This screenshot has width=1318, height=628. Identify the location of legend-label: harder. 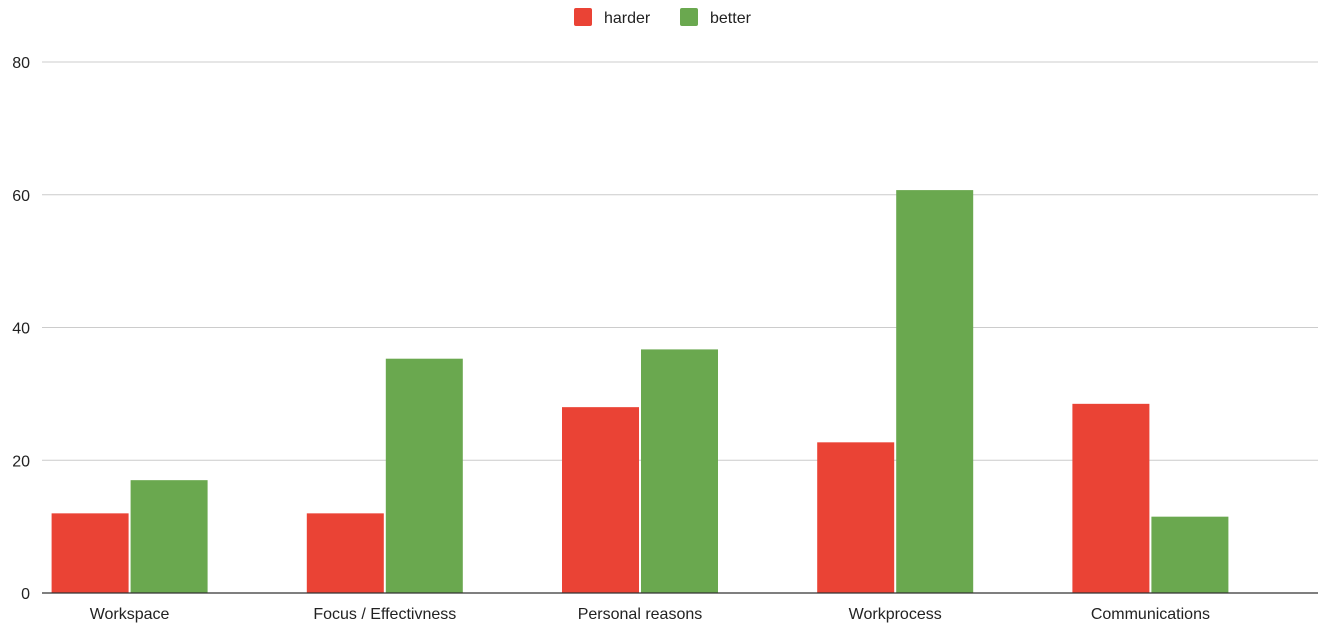
(627, 18).